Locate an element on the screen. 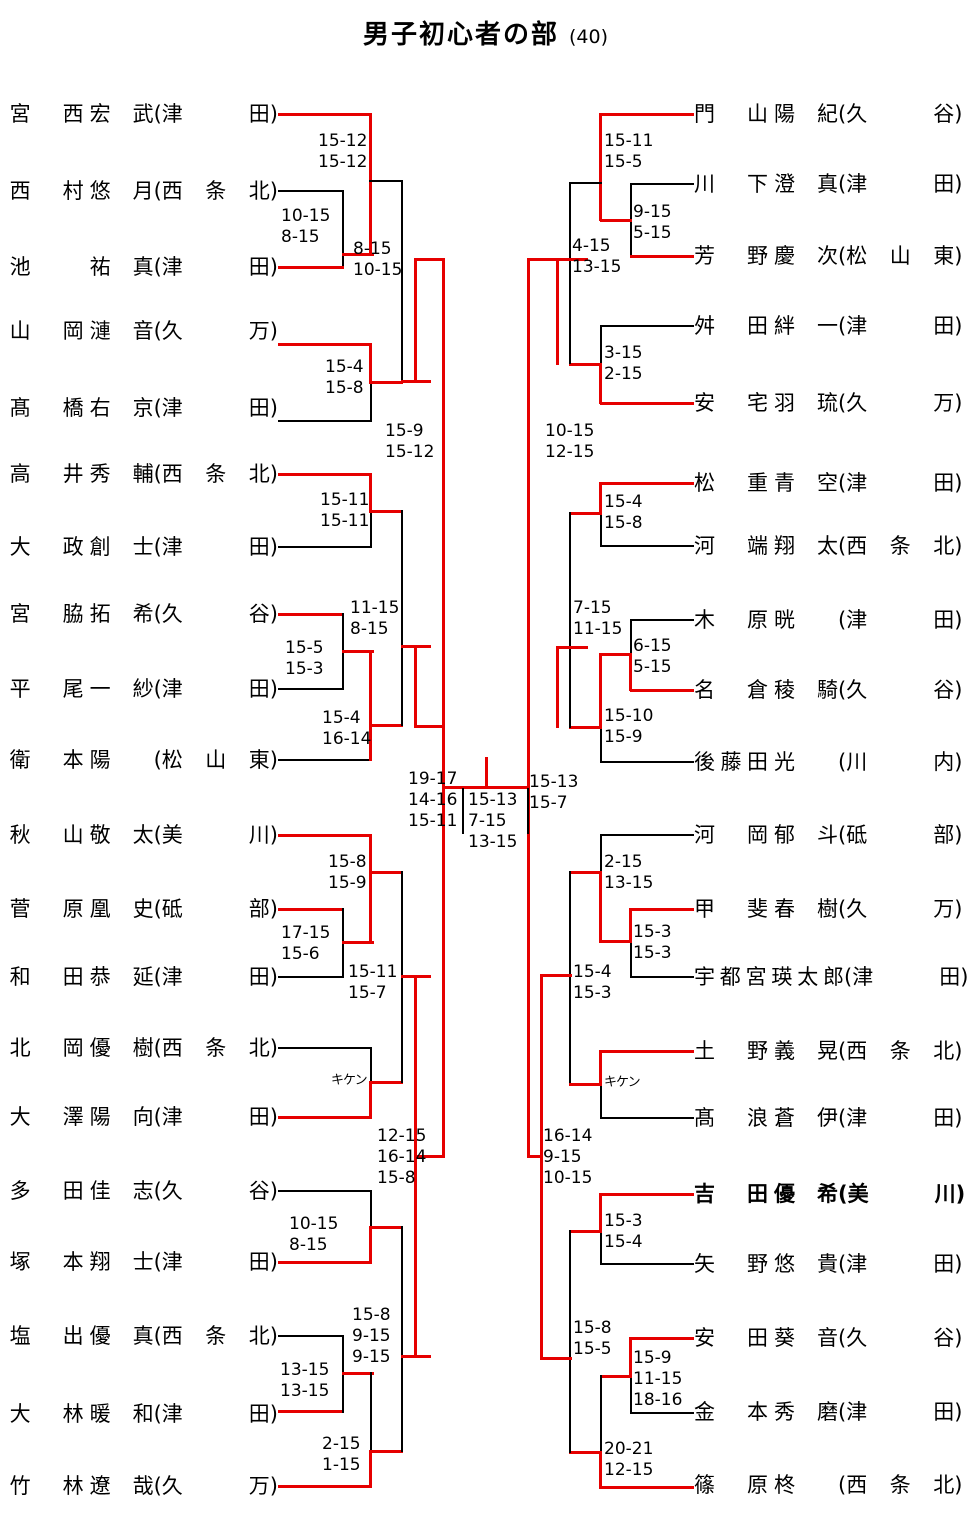 This screenshot has height=1521, width=971. player-name-right-10: 河岡 郁斗(砥部) is located at coordinates (832, 835).